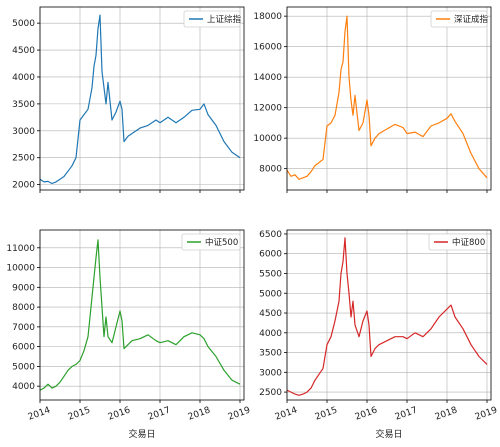 The image size is (500, 447). Describe the element at coordinates (270, 274) in the screenshot. I see `y-tick-label: 5500` at that location.